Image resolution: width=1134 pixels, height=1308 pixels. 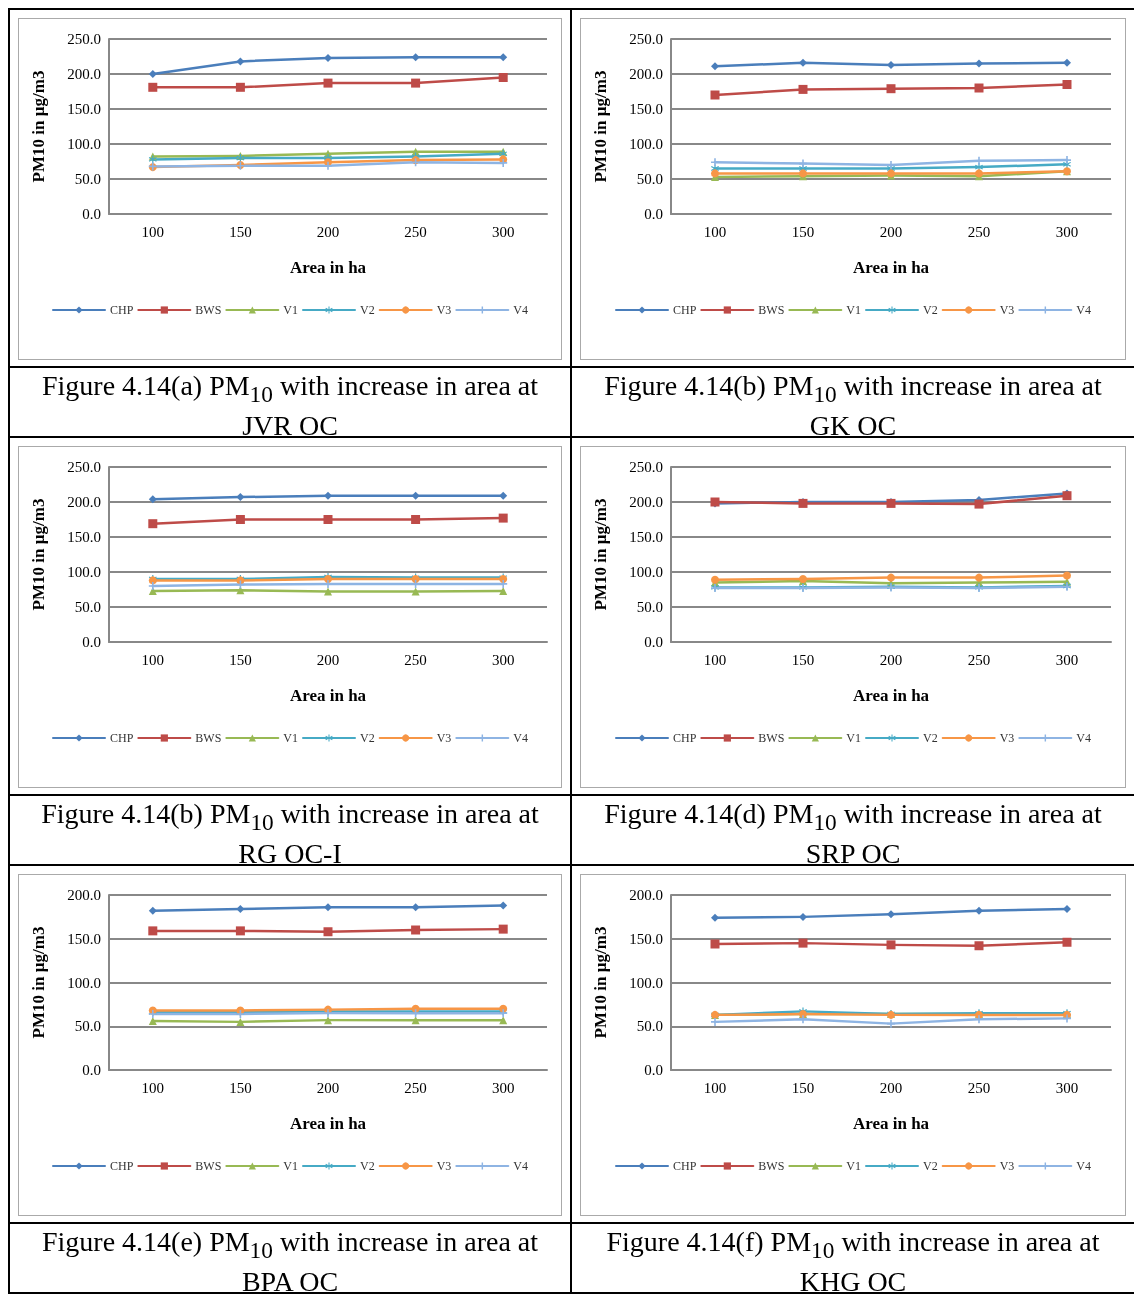 What do you see at coordinates (853, 833) in the screenshot?
I see `text: Figure 4.14(d) PM$_{10}$ with increase in area at SRP OC` at bounding box center [853, 833].